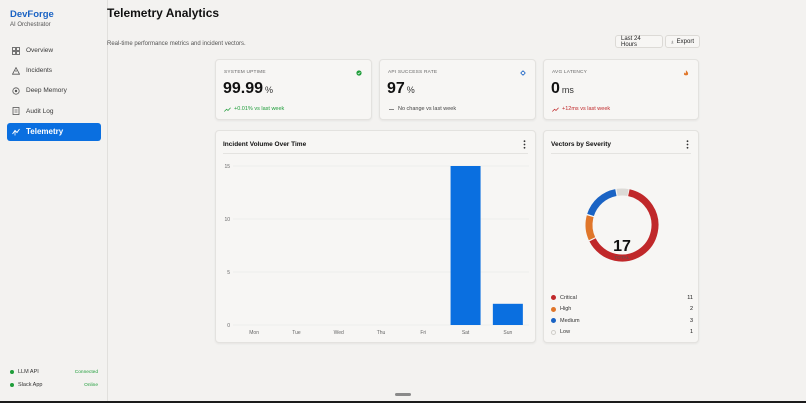 This screenshot has height=403, width=806. I want to click on card-title: Incident Volume Over Time, so click(265, 144).